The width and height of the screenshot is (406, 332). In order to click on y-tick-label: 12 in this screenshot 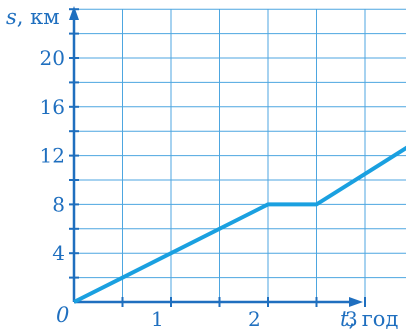, I will do `click(52, 156)`.